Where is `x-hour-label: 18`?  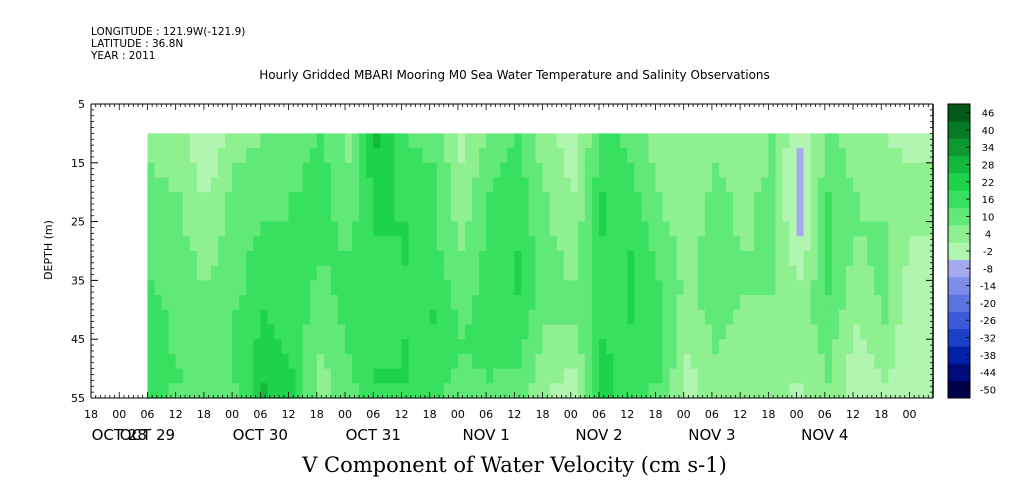 x-hour-label: 18 is located at coordinates (91, 414).